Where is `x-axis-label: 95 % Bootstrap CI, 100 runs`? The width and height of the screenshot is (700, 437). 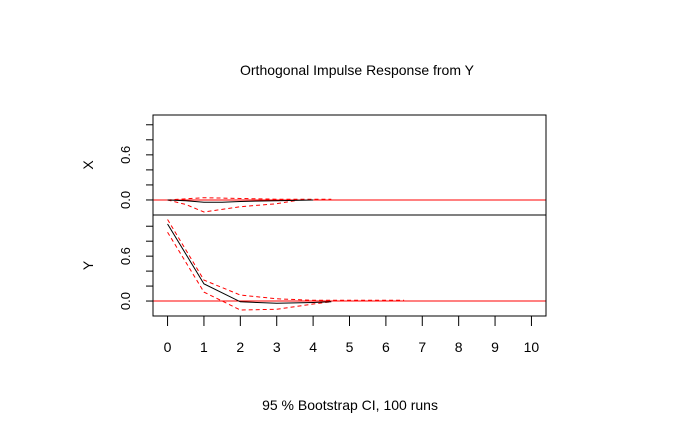
x-axis-label: 95 % Bootstrap CI, 100 runs is located at coordinates (350, 405).